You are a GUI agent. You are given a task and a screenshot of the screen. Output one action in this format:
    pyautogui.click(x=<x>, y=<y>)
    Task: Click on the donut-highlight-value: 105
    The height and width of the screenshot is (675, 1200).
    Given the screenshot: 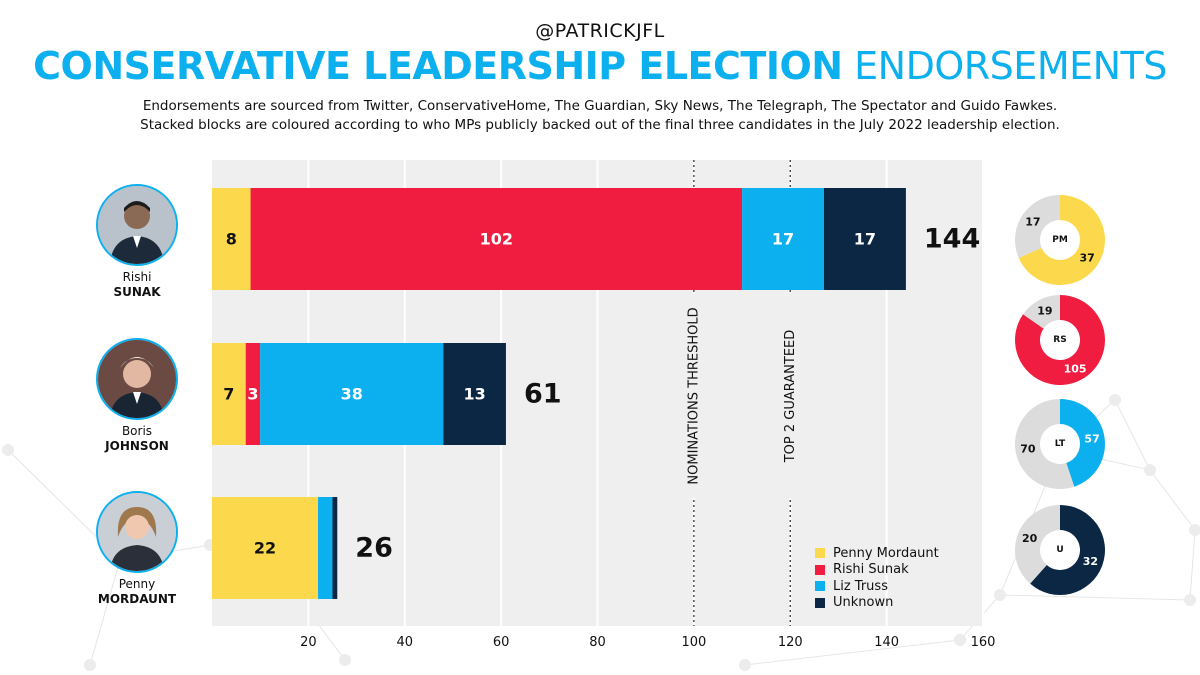 What is the action you would take?
    pyautogui.click(x=1075, y=368)
    